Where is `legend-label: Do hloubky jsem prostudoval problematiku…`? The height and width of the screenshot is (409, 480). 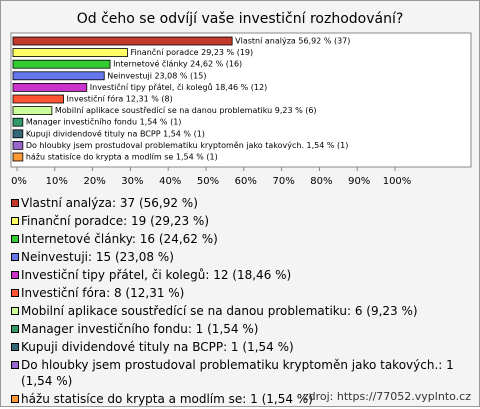
legend-label: Do hloubky jsem prostudoval problematiku… is located at coordinates (237, 373).